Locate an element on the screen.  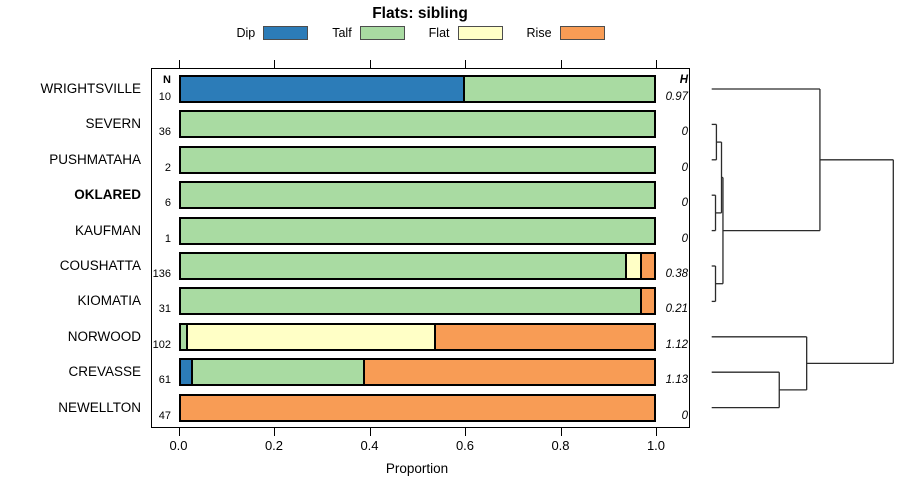
h-value: 0.38 is located at coordinates (676, 274).